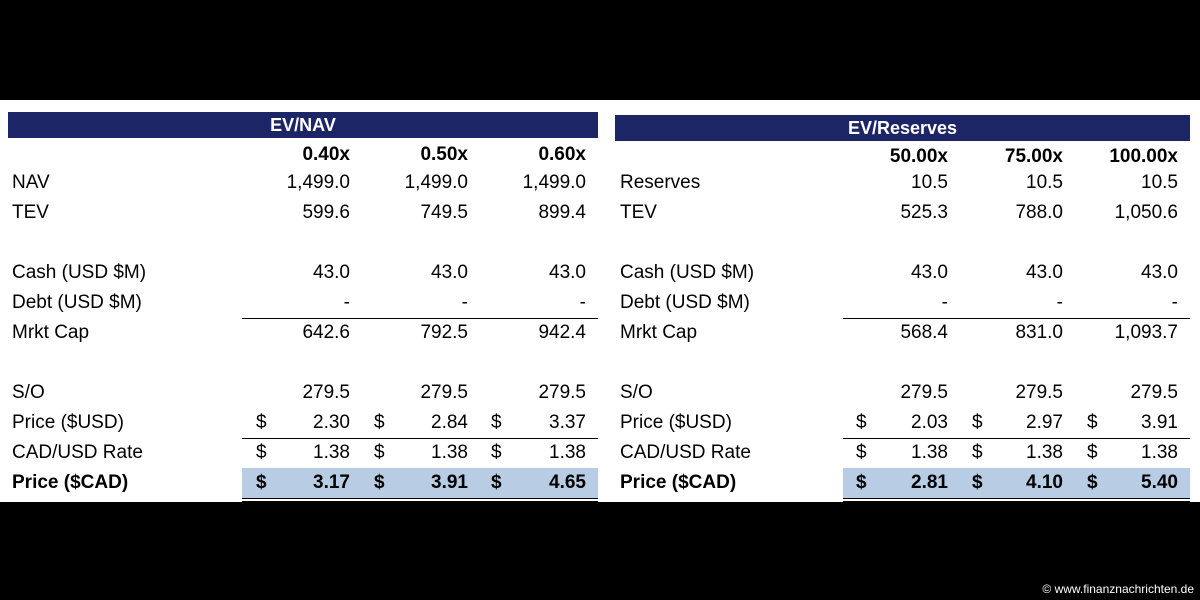 This screenshot has height=600, width=1200. Describe the element at coordinates (929, 422) in the screenshot. I see `cell: 2.03` at that location.